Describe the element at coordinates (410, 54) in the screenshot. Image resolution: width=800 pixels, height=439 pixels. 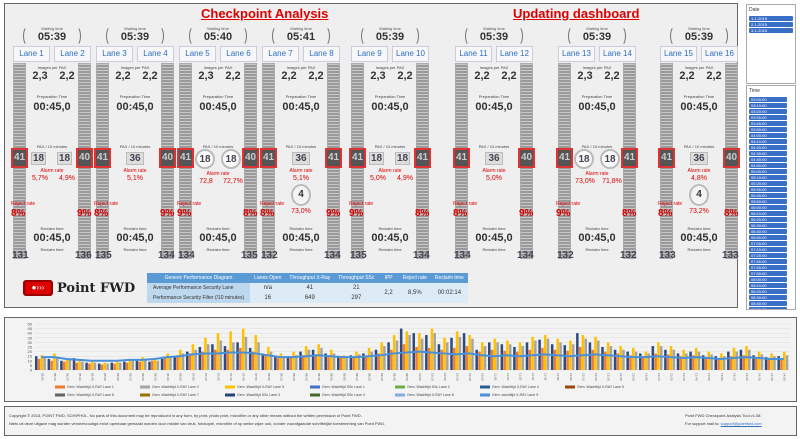
I see `lane-tab: Lane 10` at that location.